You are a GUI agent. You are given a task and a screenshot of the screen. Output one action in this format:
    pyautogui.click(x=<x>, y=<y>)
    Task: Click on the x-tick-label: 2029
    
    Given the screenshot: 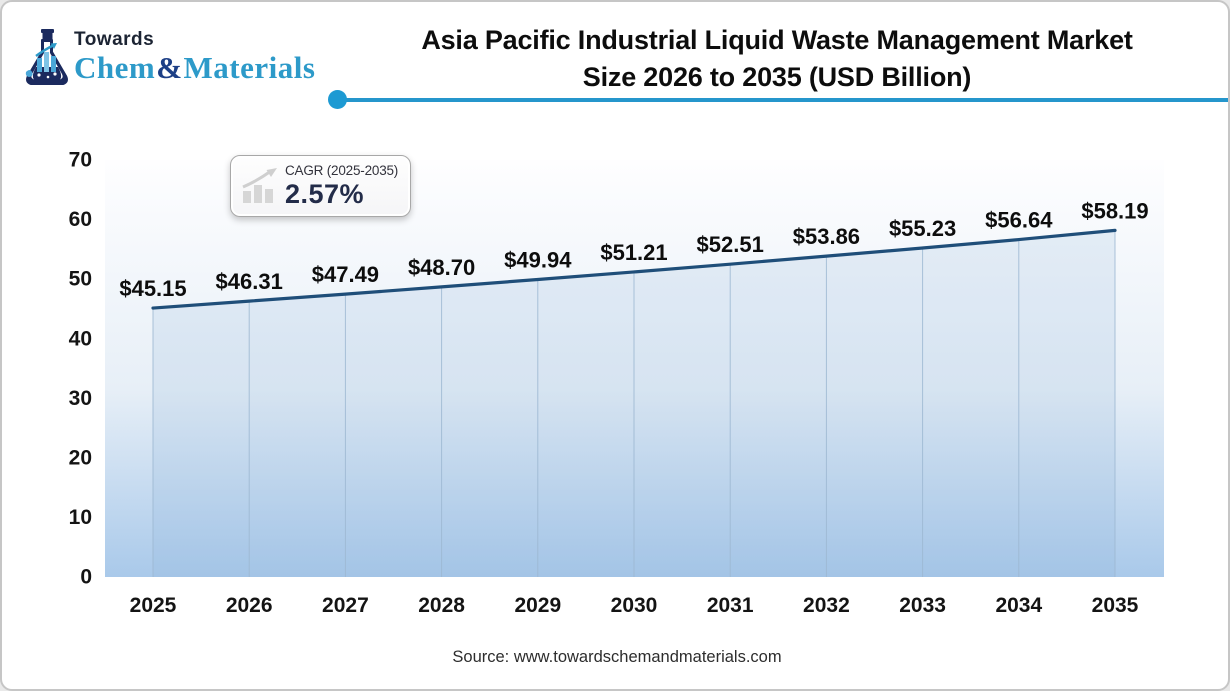 What is the action you would take?
    pyautogui.click(x=537, y=605)
    